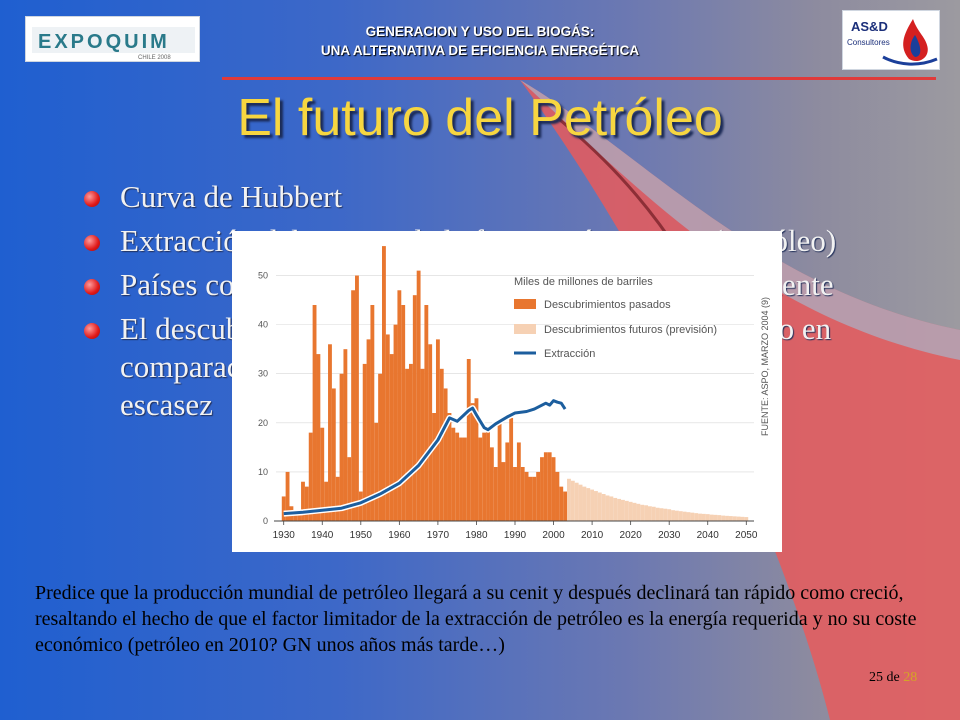  I want to click on y-tick-label: 50, so click(263, 276).